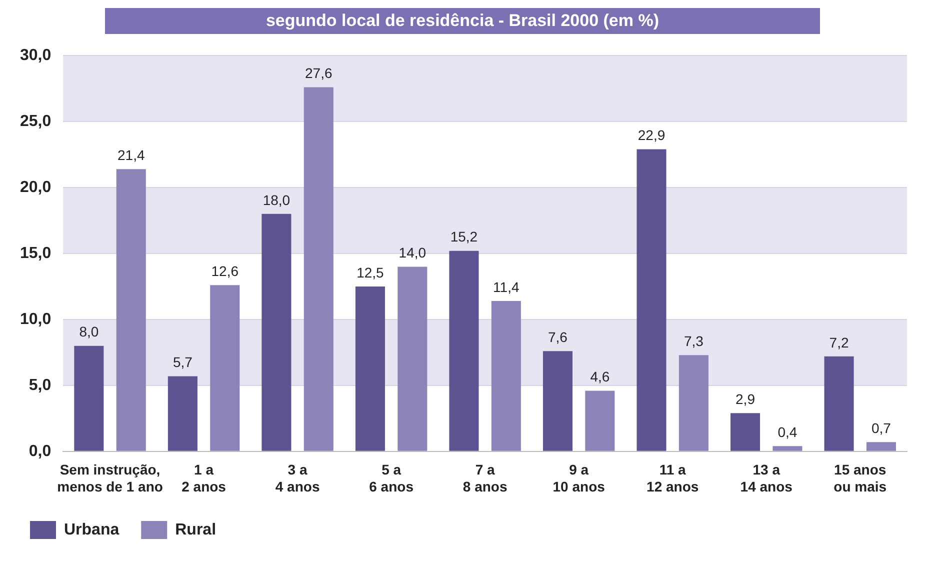 The height and width of the screenshot is (566, 925). Describe the element at coordinates (391, 478) in the screenshot. I see `x-tick-label: 5 a 6 anos` at that location.